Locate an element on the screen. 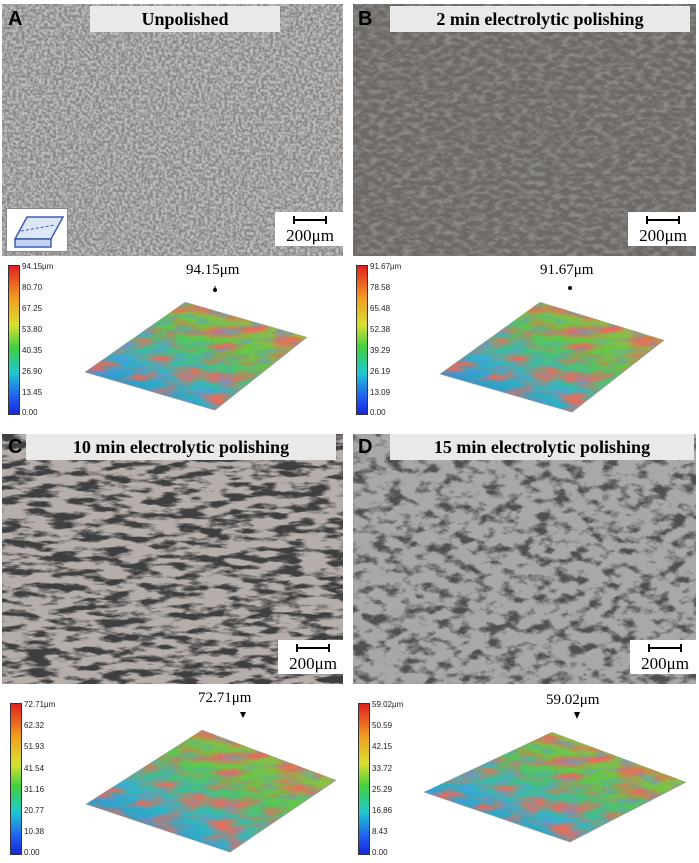 The image size is (699, 863). colorbar-tick: 13.45 is located at coordinates (32, 392).